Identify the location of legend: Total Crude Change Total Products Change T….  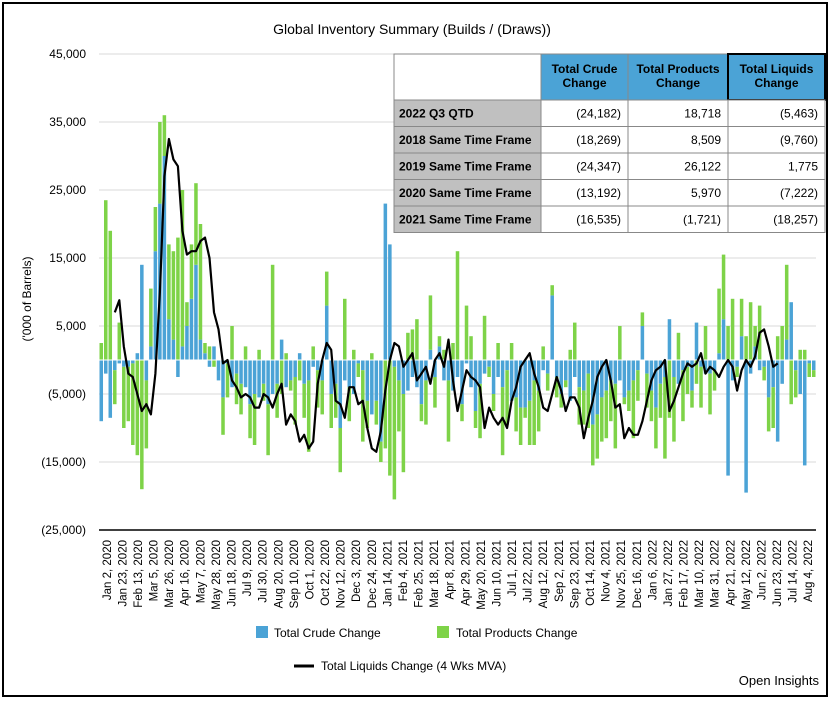
(417, 649).